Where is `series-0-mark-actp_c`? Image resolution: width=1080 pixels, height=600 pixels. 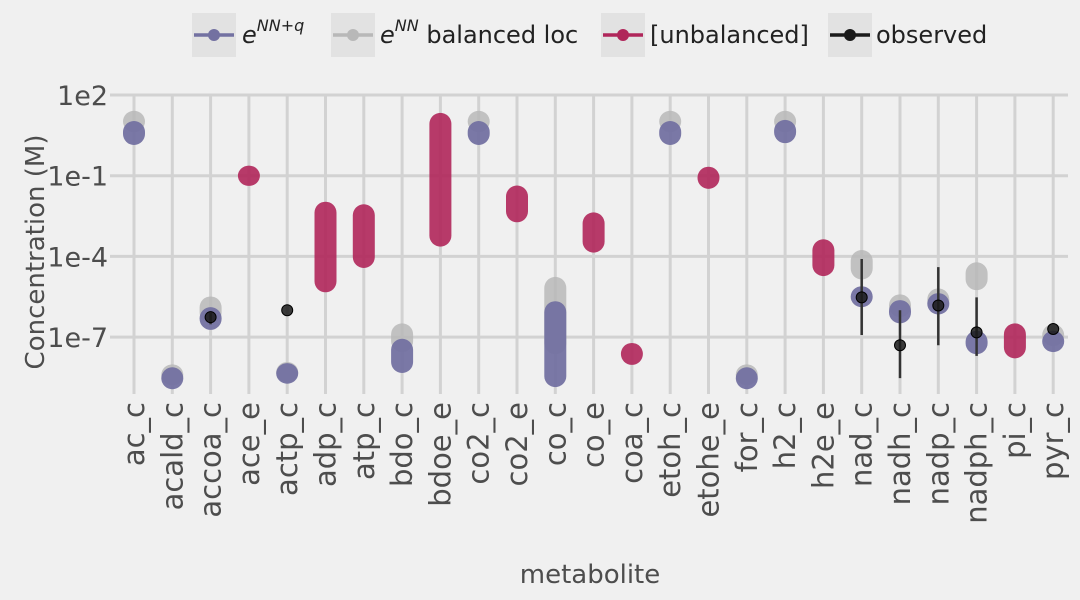 series-0-mark-actp_c is located at coordinates (287, 373).